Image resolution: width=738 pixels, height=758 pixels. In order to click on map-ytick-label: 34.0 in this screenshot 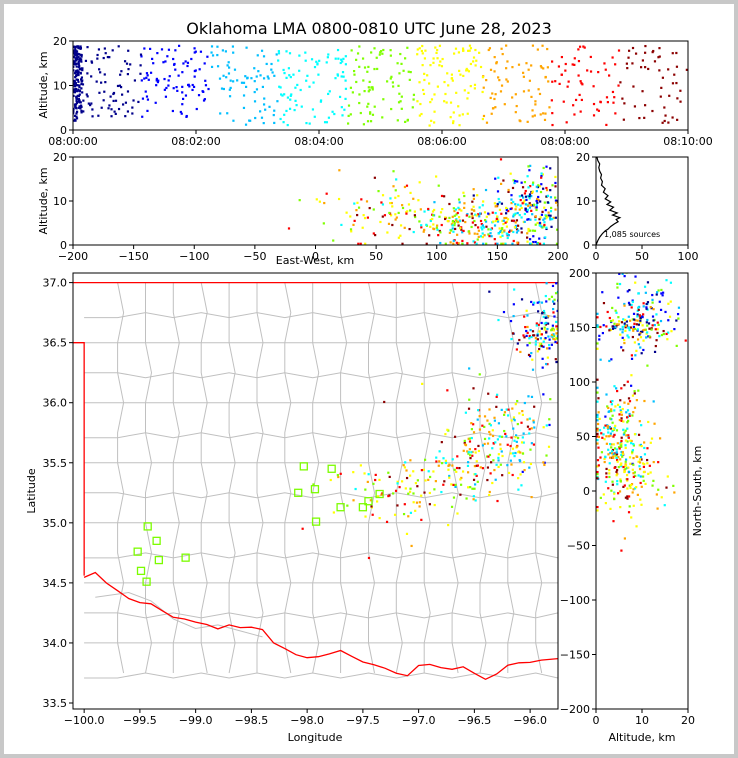, I will do `click(55, 643)`.